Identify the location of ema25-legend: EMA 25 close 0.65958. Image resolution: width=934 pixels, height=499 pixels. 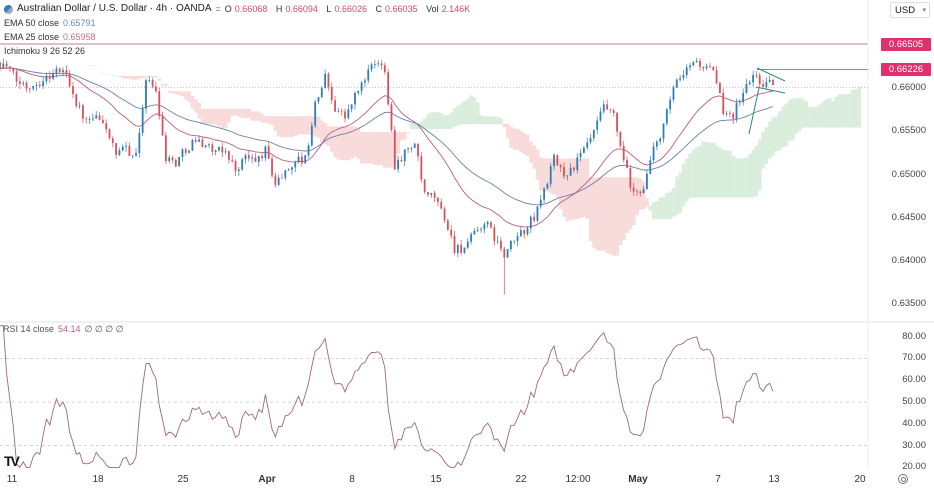
(50, 37).